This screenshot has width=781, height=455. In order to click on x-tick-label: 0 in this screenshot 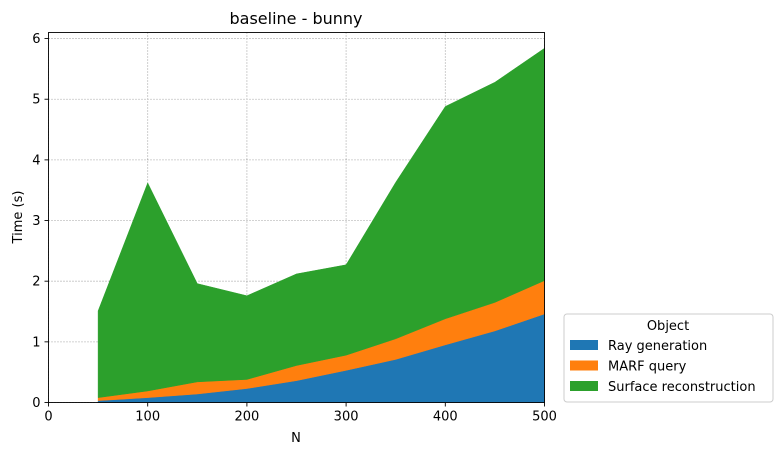, I will do `click(48, 417)`.